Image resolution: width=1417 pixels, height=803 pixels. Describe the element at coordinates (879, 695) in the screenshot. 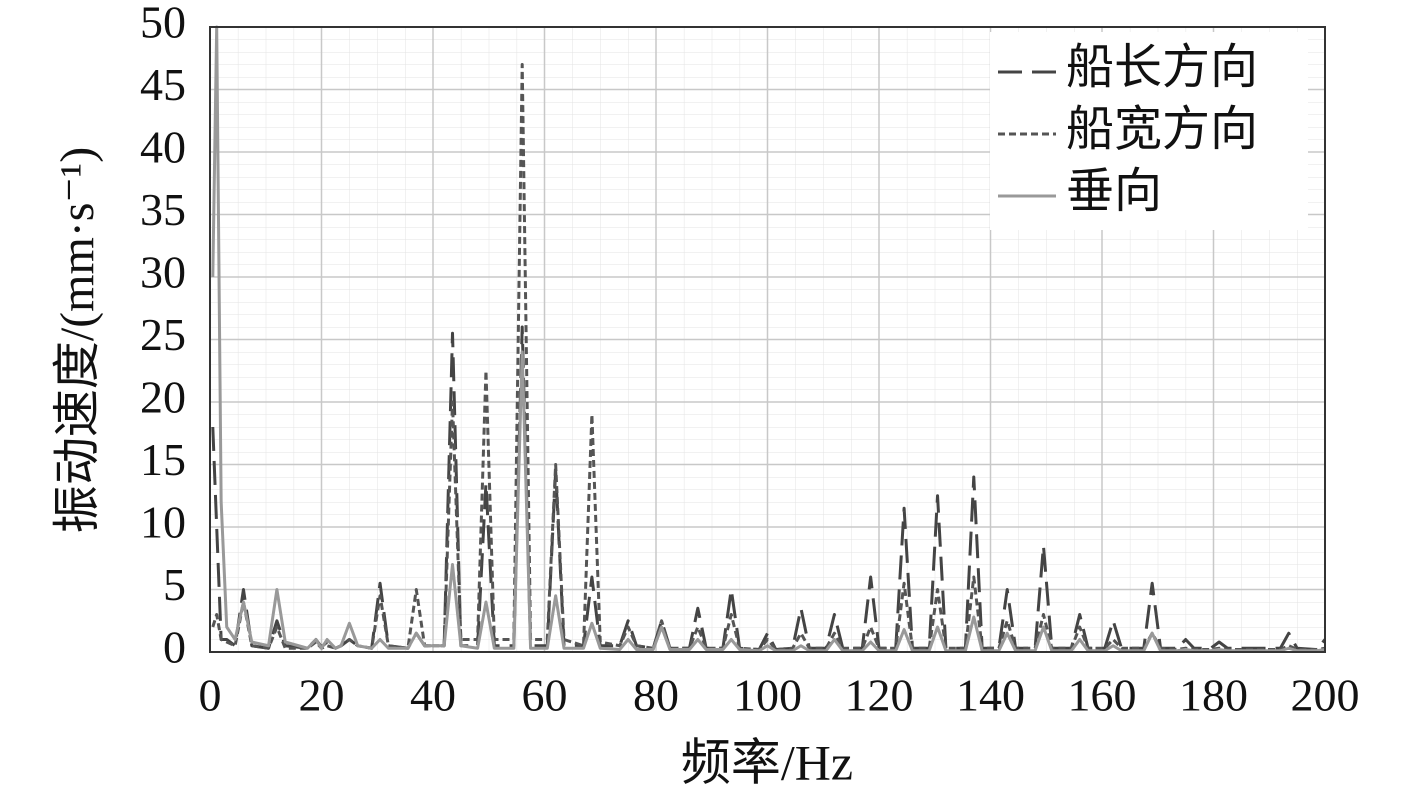

I see `x-tick-label: 120` at that location.